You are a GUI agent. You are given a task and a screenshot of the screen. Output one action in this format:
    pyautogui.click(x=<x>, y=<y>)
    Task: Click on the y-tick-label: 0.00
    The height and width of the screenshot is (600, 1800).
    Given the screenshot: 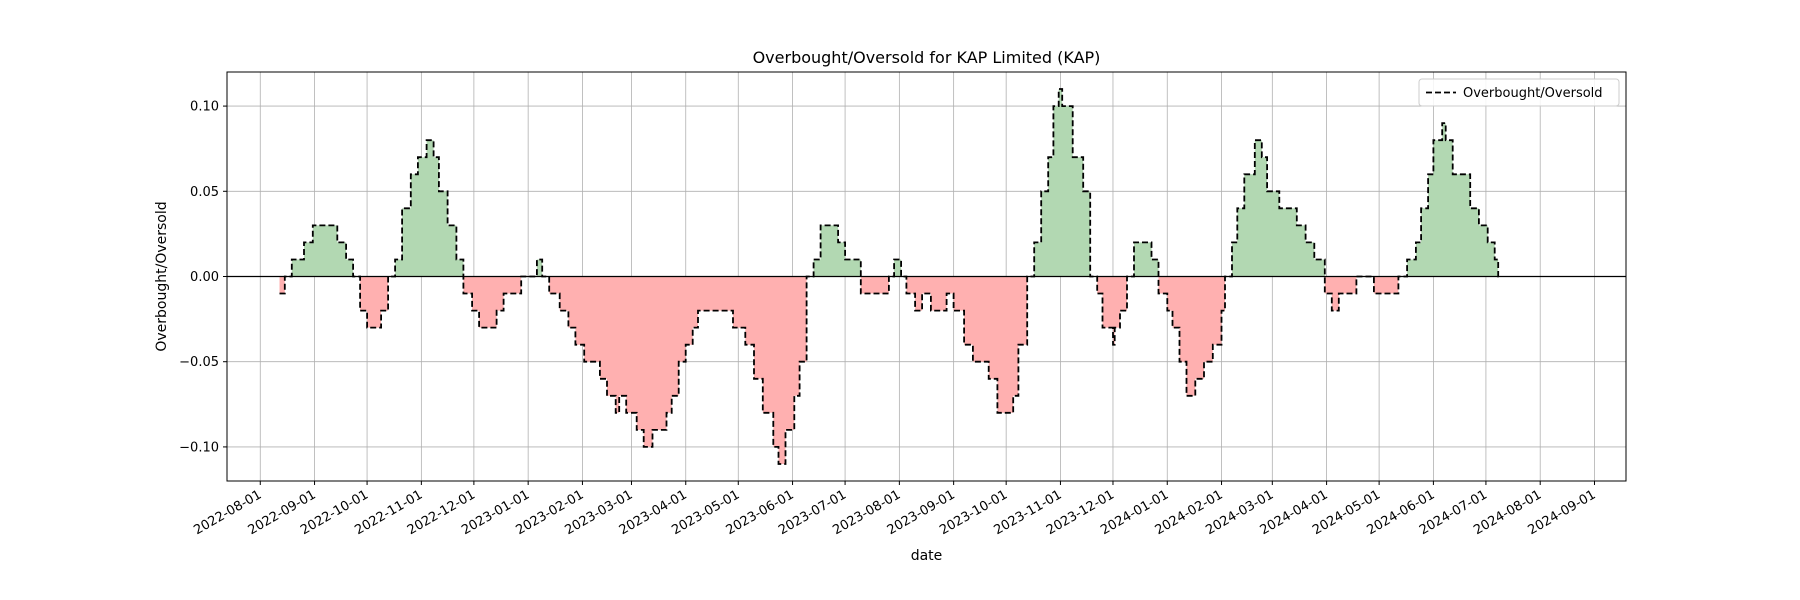 What is the action you would take?
    pyautogui.click(x=204, y=277)
    